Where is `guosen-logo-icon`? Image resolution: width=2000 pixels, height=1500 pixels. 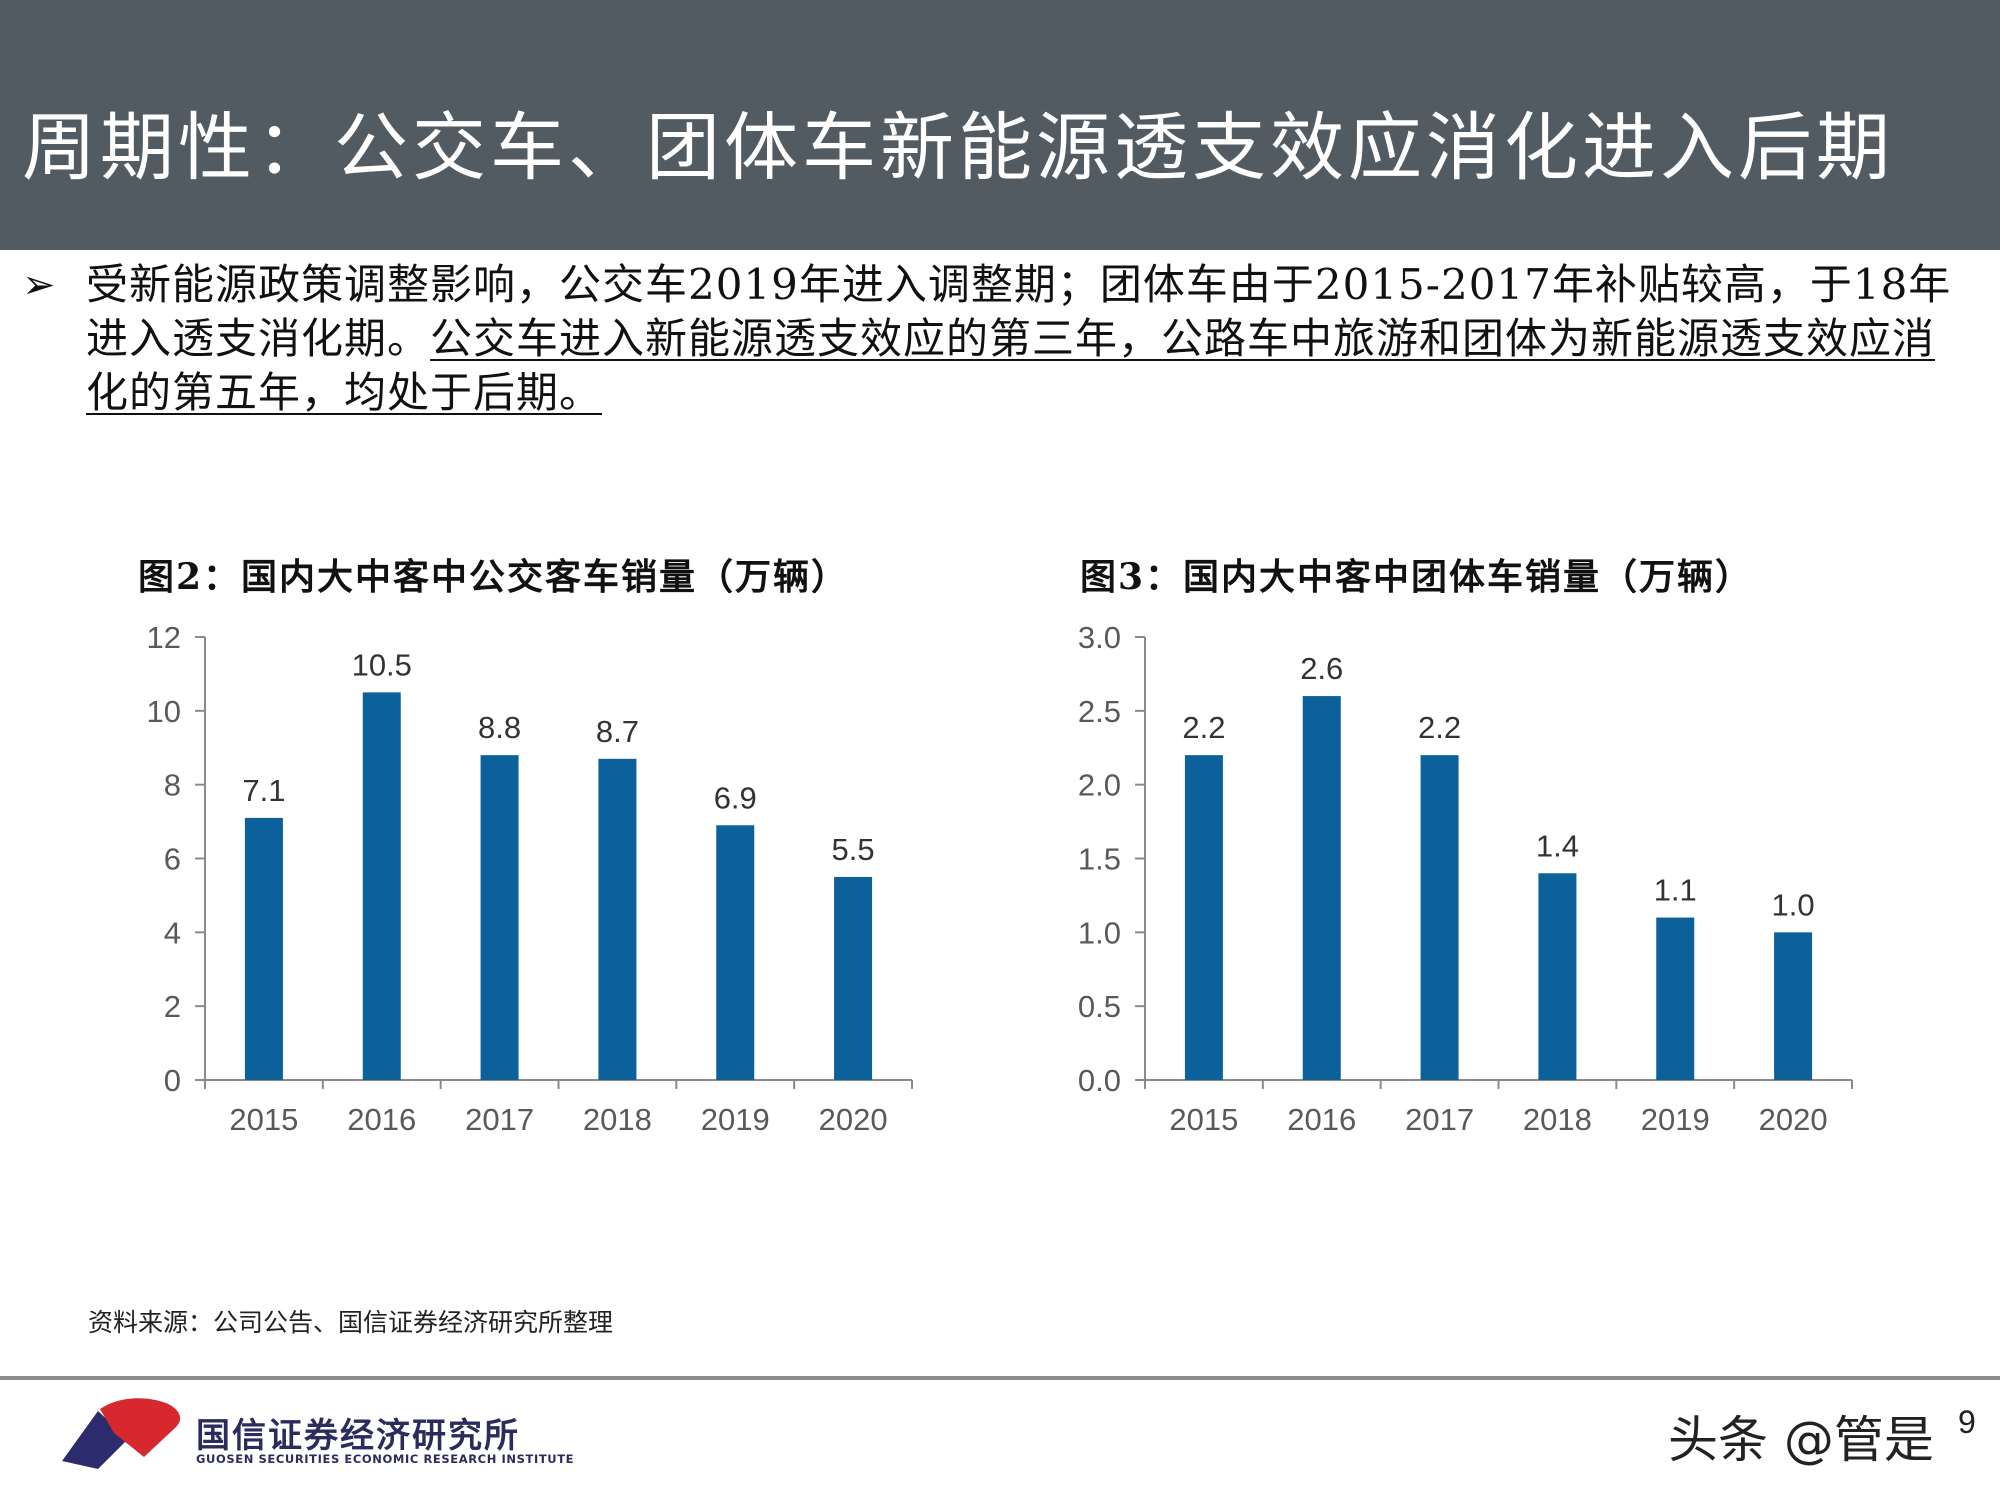
guosen-logo-icon is located at coordinates (121, 1433).